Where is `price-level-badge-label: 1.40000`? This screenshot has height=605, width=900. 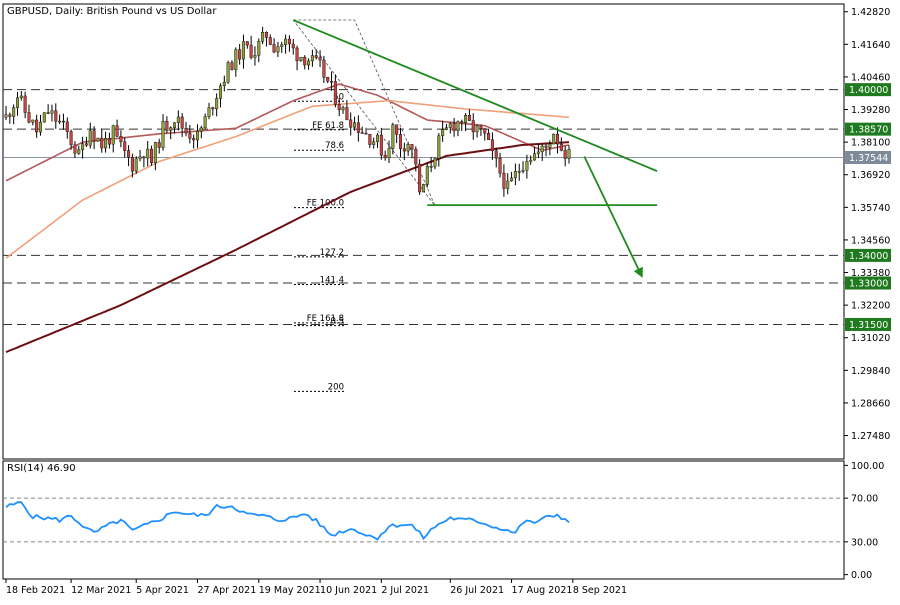 price-level-badge-label: 1.40000 is located at coordinates (868, 90).